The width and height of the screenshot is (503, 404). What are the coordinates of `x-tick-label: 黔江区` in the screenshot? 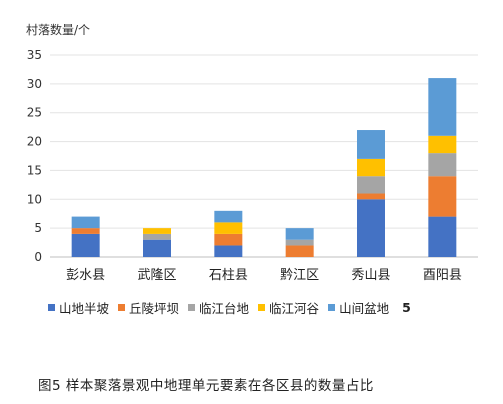 It's located at (299, 275).